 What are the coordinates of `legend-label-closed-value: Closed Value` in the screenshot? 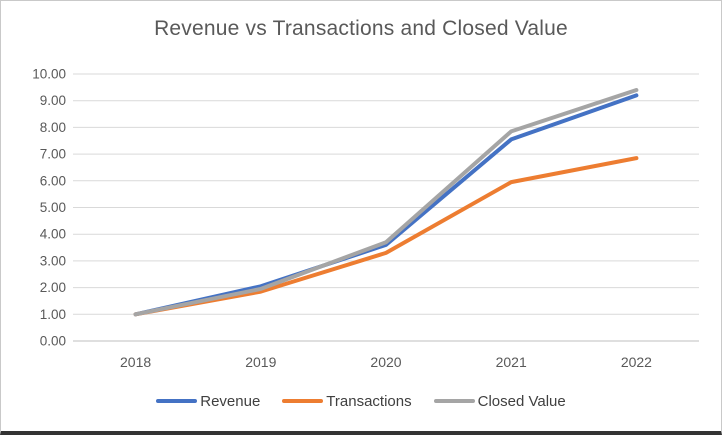 It's located at (521, 401).